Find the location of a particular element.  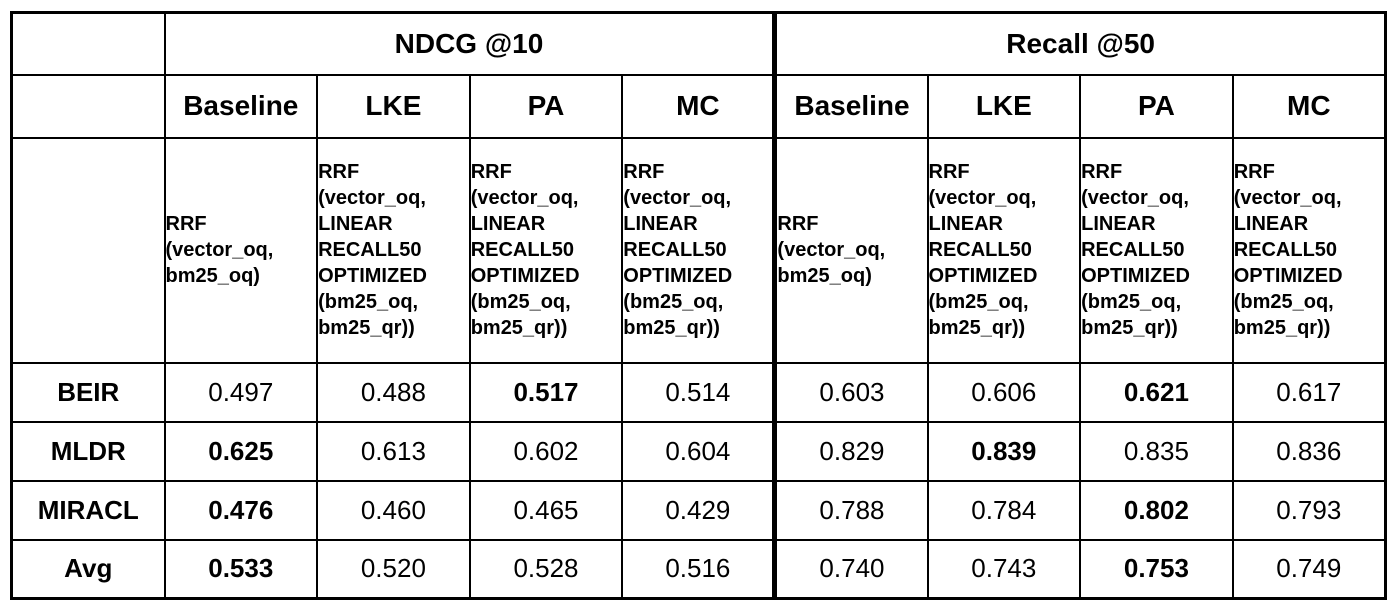

value-cell: 0.429 is located at coordinates (698, 510).